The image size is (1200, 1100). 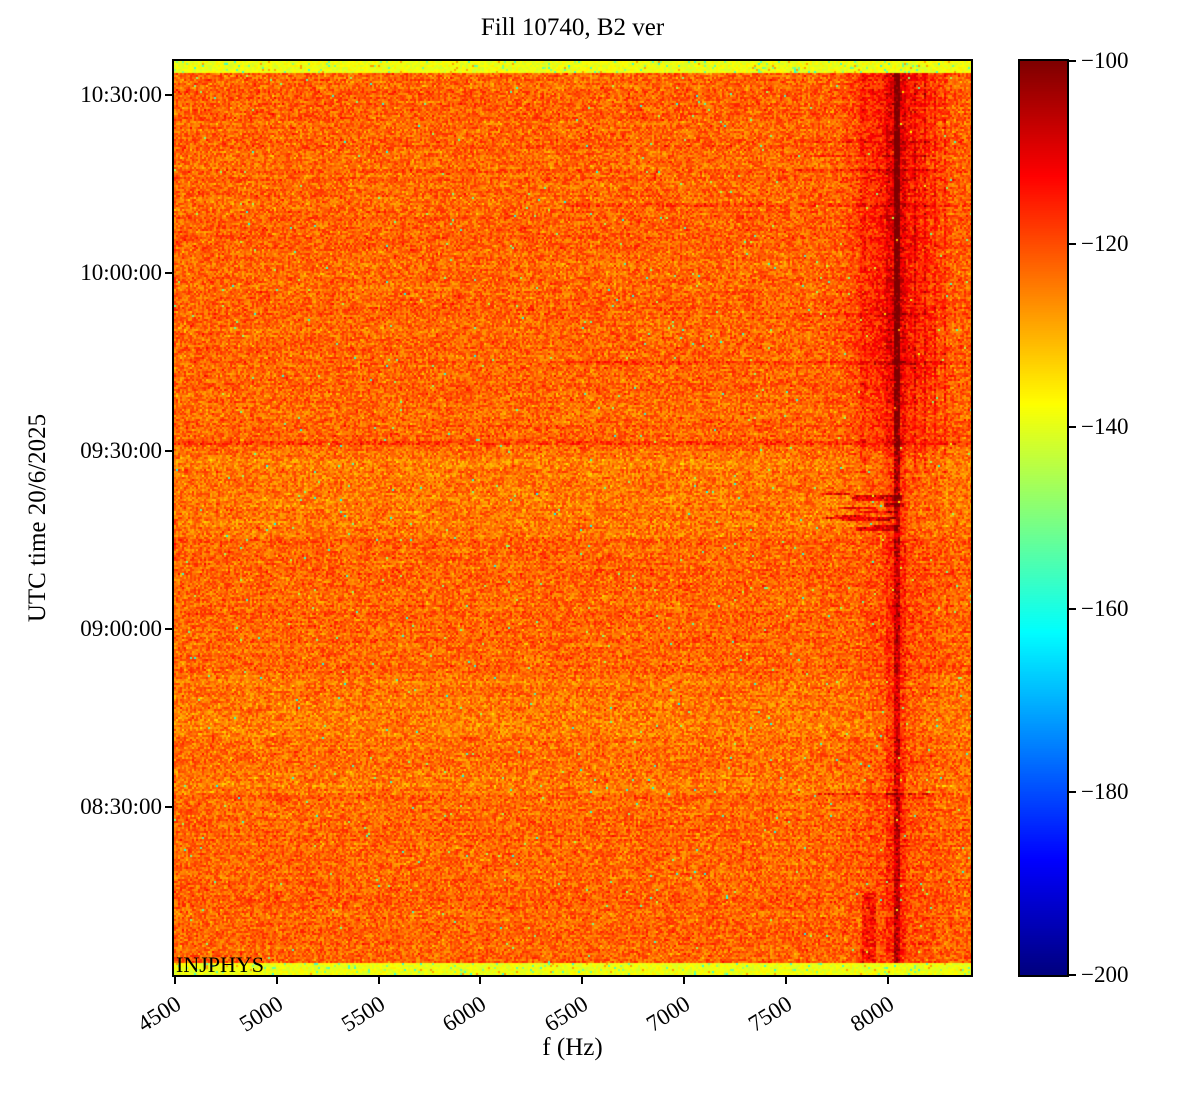 I want to click on colorbar-tick-label: −200, so click(x=1105, y=974).